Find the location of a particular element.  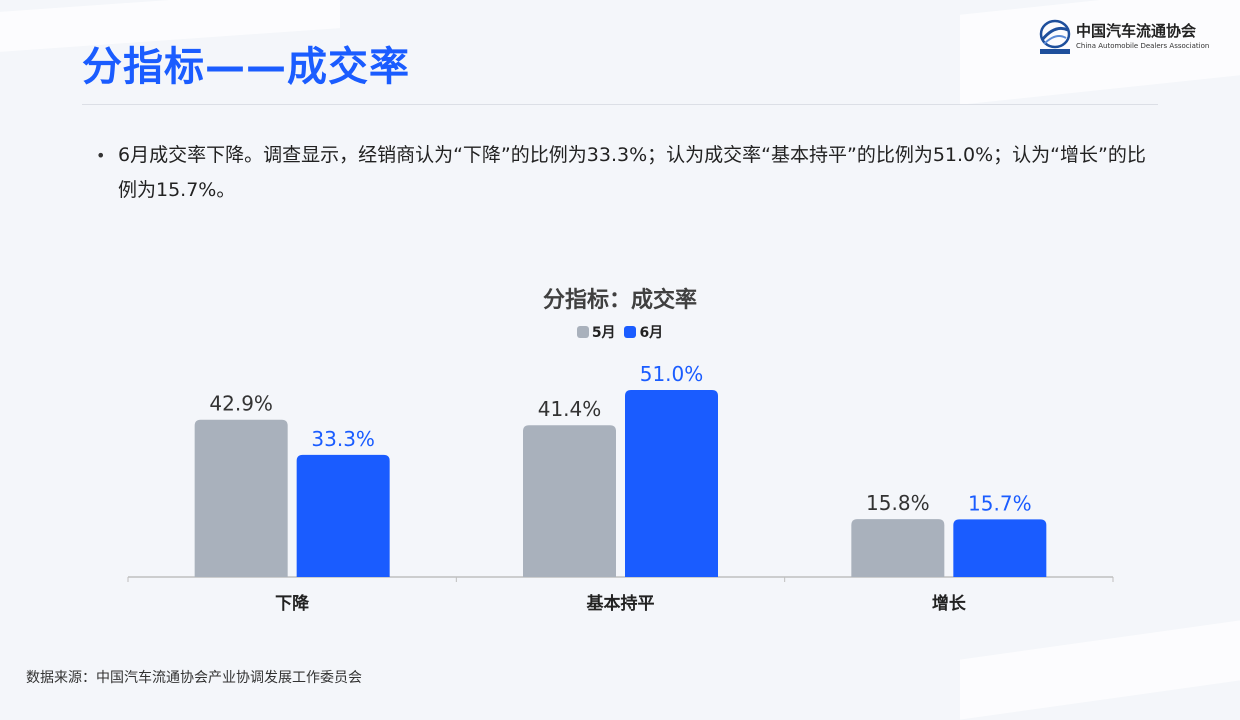

data-label: 42.9% is located at coordinates (241, 404).